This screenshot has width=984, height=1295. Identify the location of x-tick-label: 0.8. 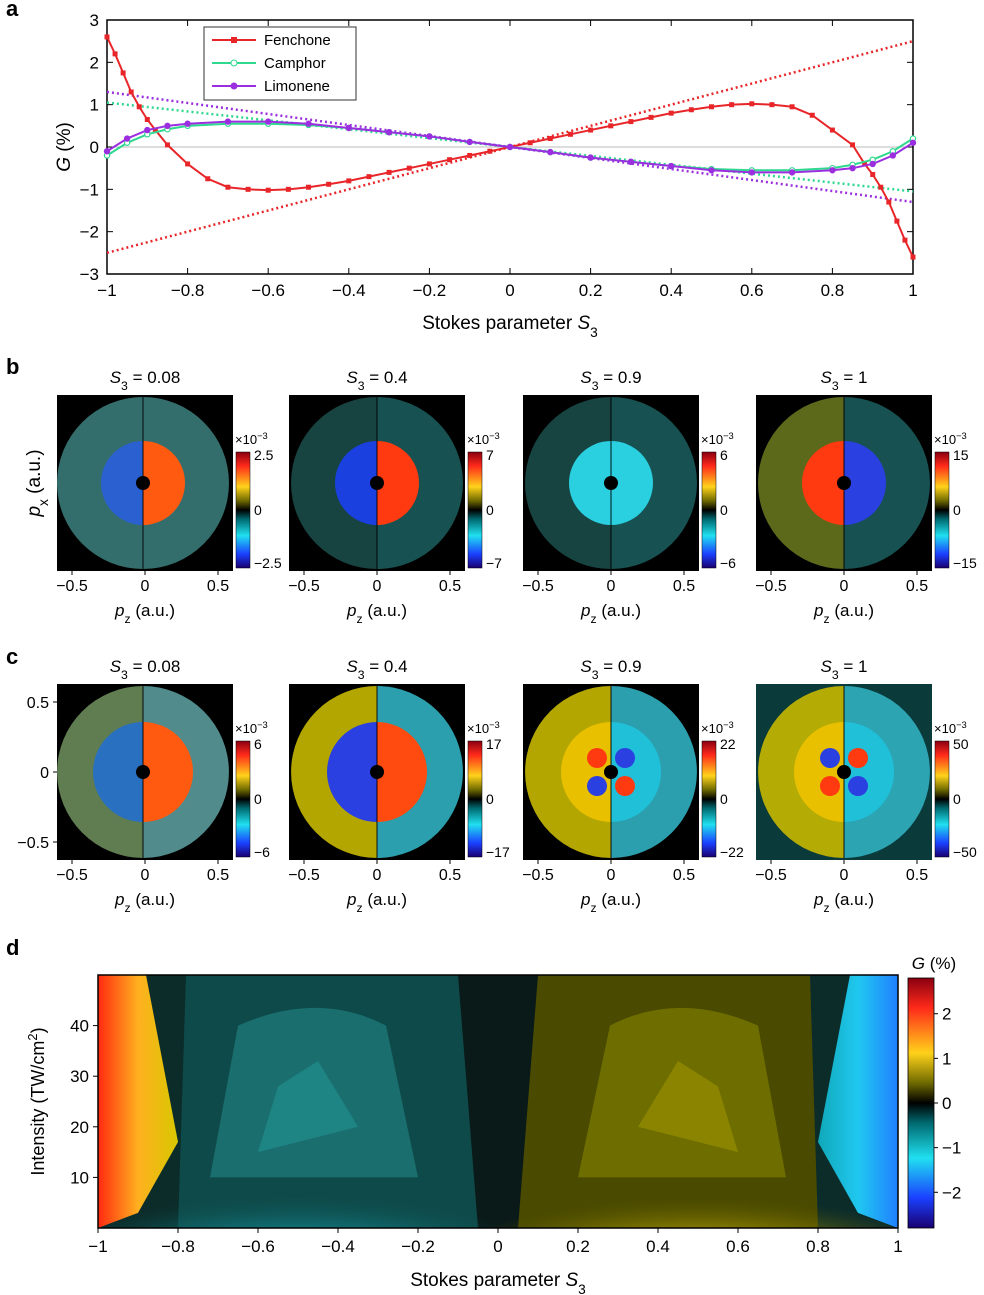
(818, 1246).